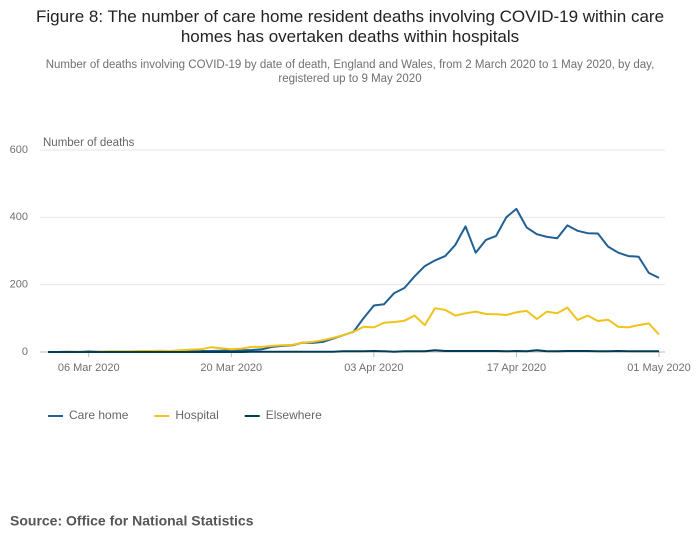  Describe the element at coordinates (25, 352) in the screenshot. I see `y-tick-label: 0` at that location.